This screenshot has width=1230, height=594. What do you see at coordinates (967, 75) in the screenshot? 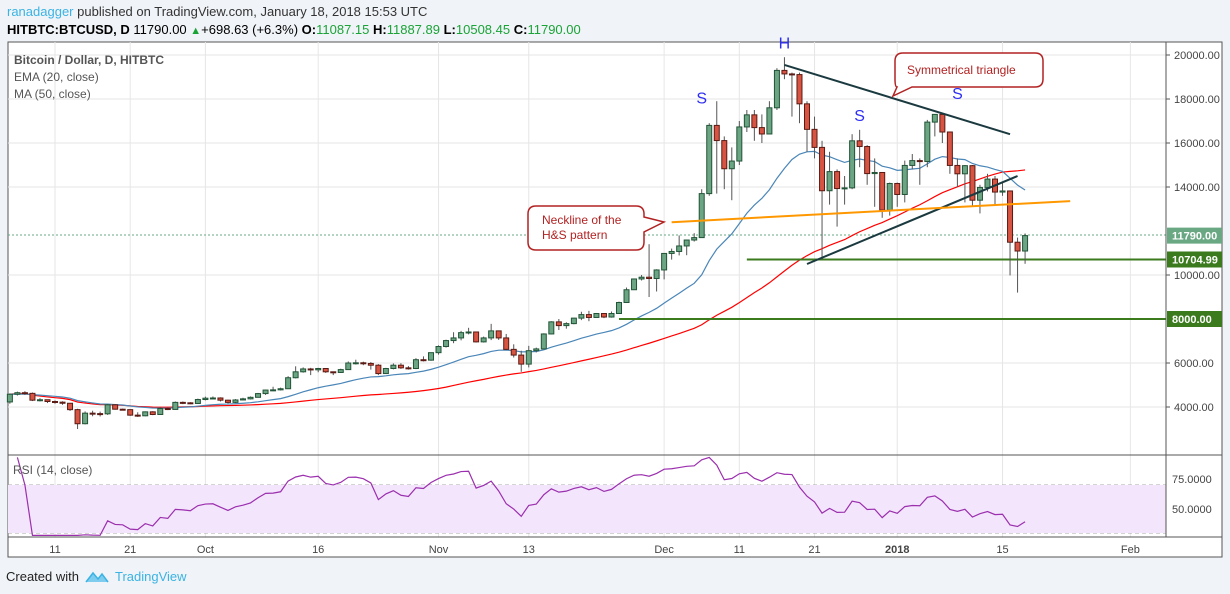
I see `triangle-callout-box` at bounding box center [967, 75].